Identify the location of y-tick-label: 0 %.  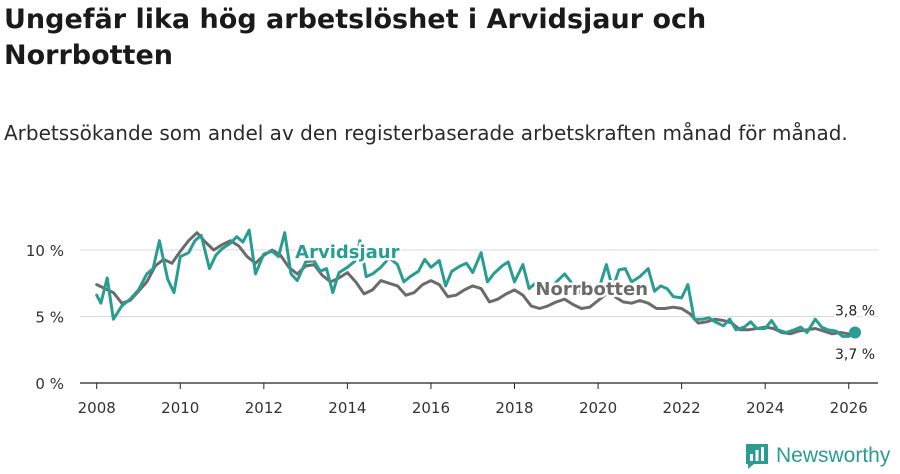
(49, 384).